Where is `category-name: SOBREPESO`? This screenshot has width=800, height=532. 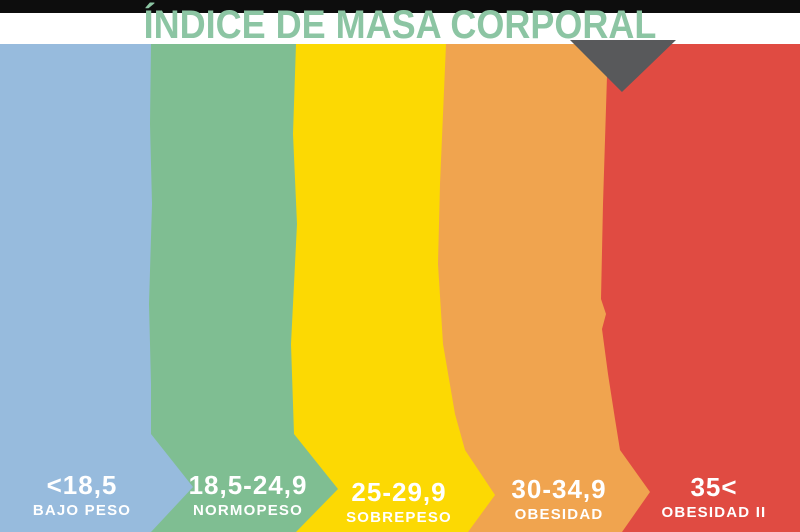
category-name: SOBREPESO is located at coordinates (399, 517).